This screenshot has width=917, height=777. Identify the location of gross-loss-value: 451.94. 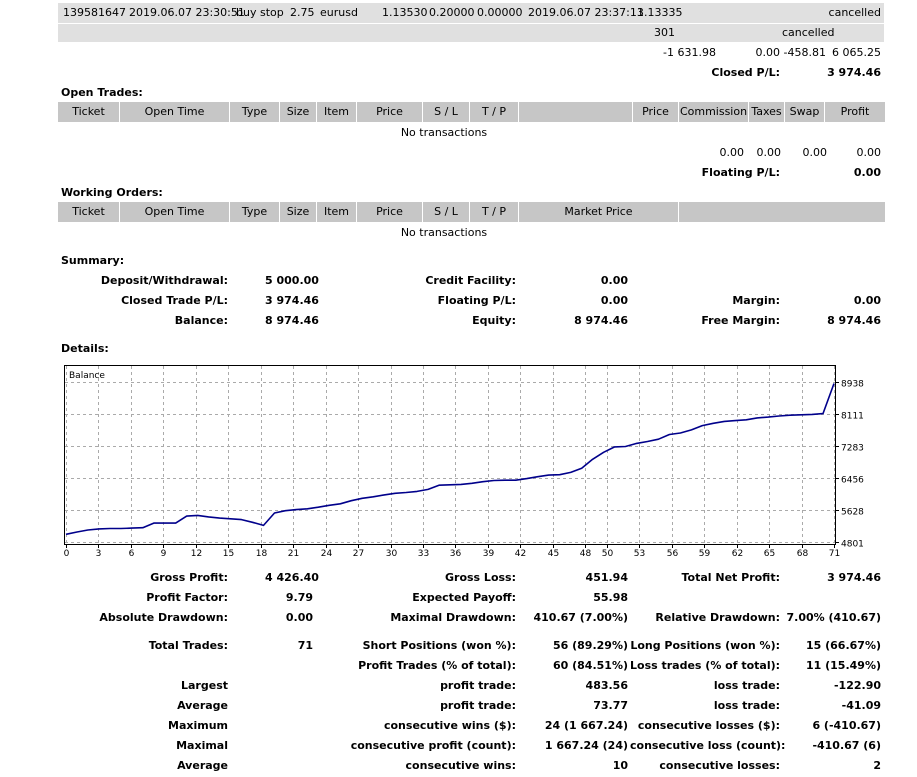
(606, 577).